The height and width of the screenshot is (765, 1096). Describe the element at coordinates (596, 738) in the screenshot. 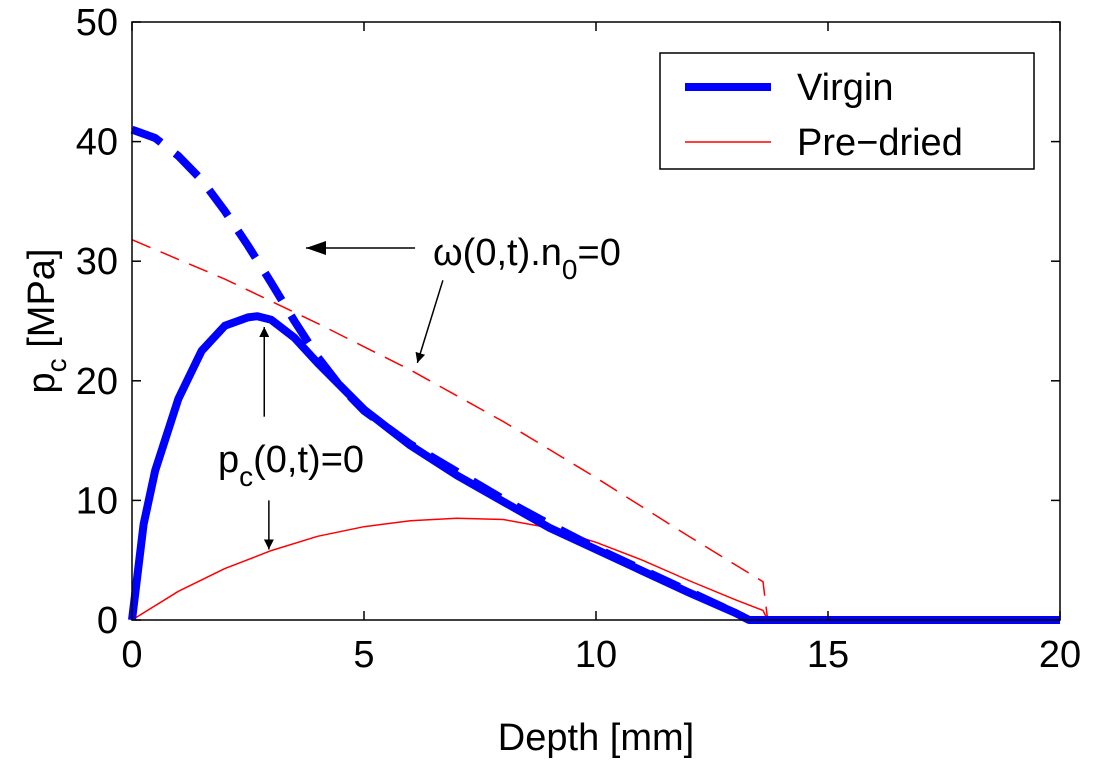

I see `x-axis-label: Depth [mm]` at that location.